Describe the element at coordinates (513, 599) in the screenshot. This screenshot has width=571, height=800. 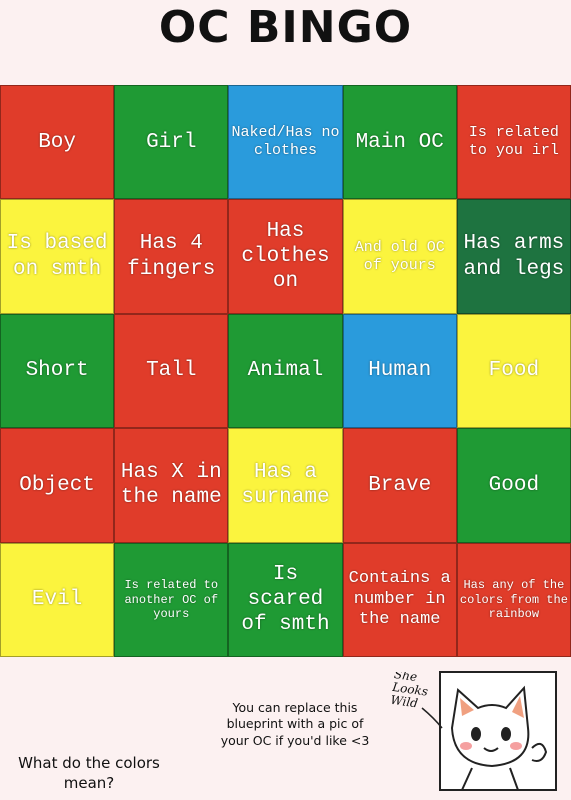
I see `bingo-cell: Has any of the colors from the rainbow` at that location.